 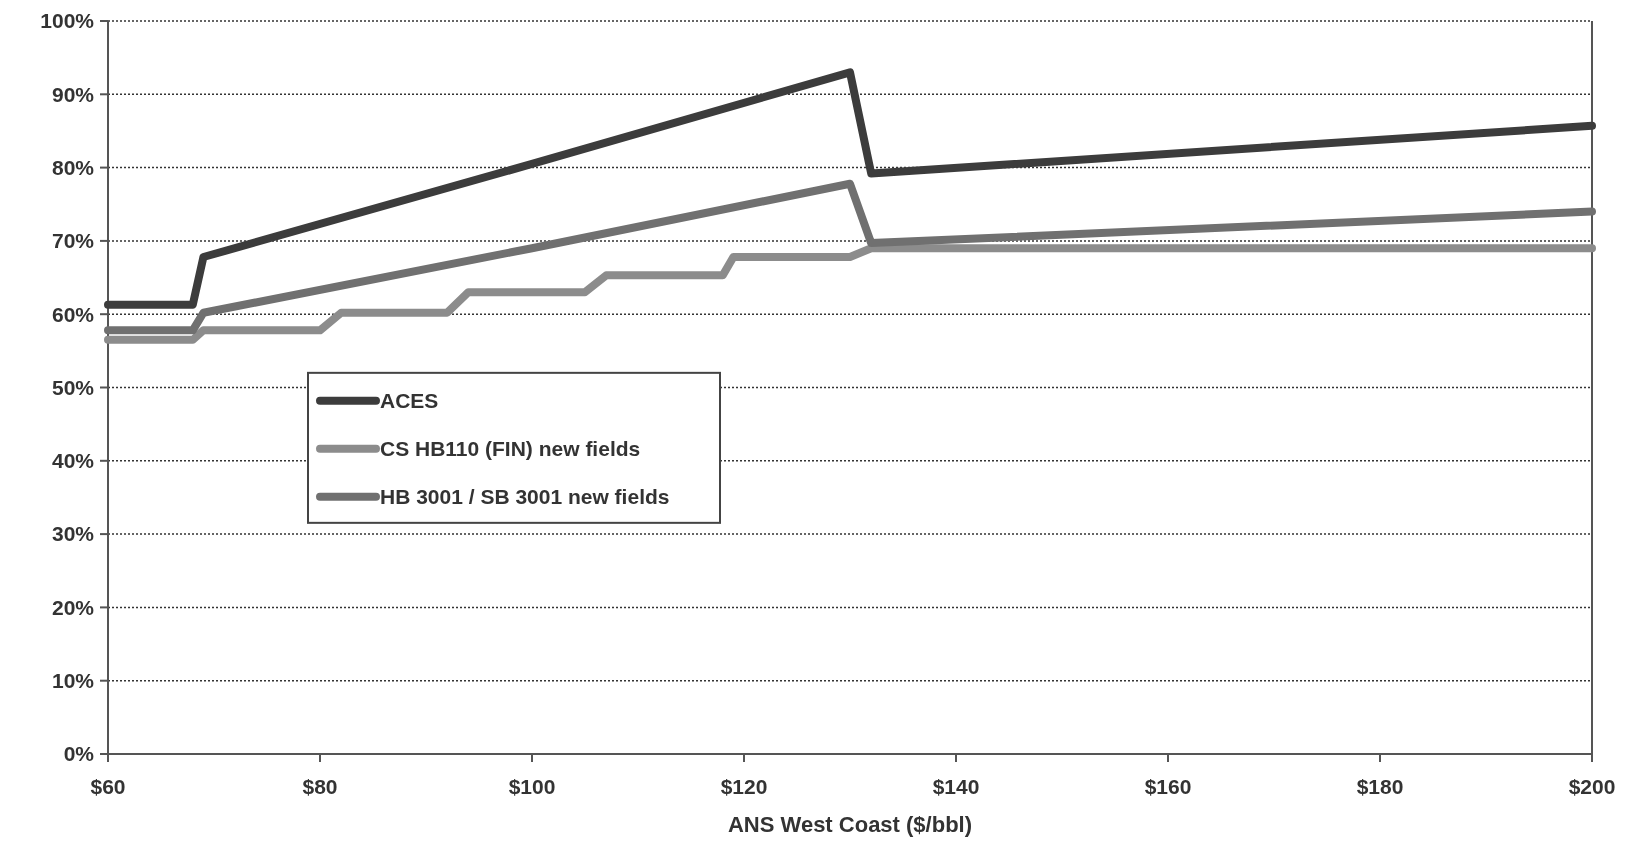 I want to click on y-tick-label: 60%, so click(x=73, y=314).